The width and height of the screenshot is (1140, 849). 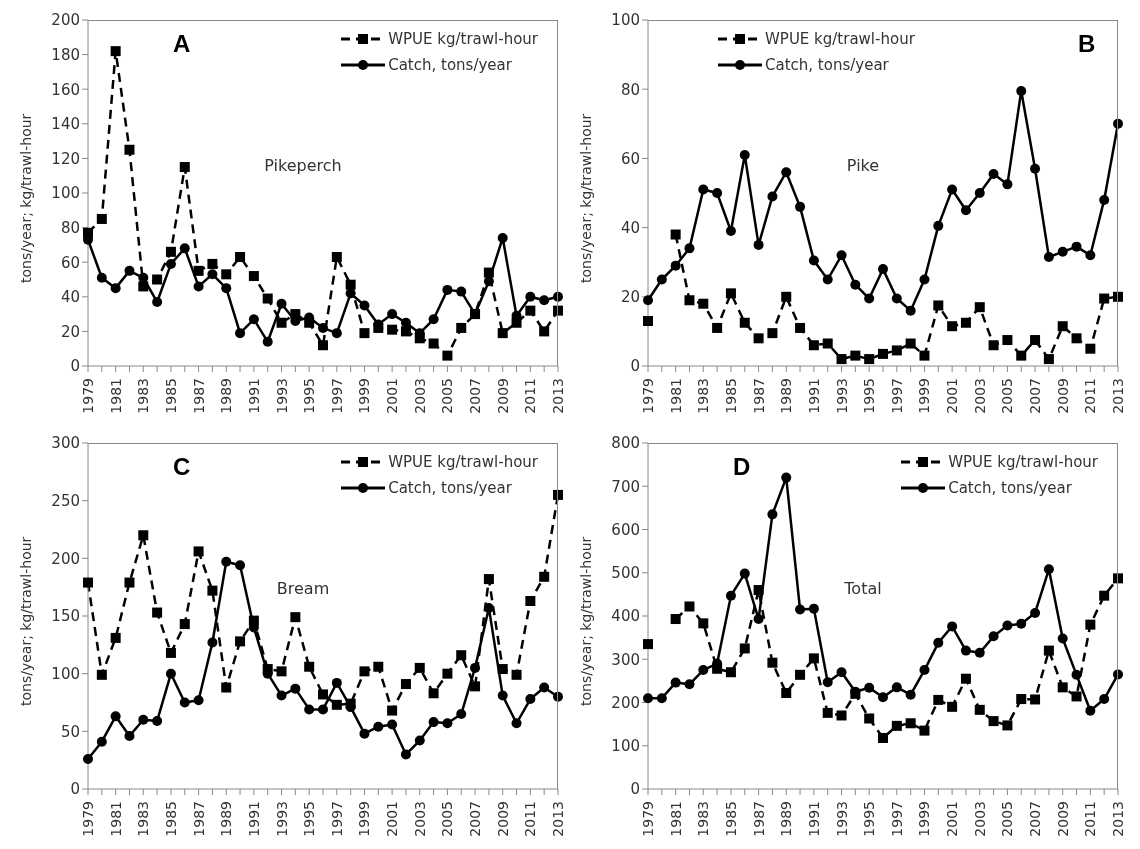 I want to click on x-tick-label: 2011, so click(x=1090, y=396).